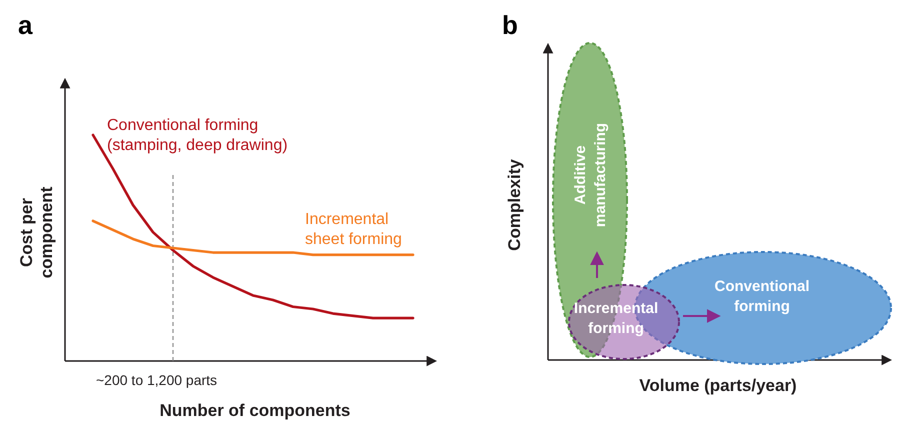  What do you see at coordinates (514, 204) in the screenshot?
I see `text: Complexity` at bounding box center [514, 204].